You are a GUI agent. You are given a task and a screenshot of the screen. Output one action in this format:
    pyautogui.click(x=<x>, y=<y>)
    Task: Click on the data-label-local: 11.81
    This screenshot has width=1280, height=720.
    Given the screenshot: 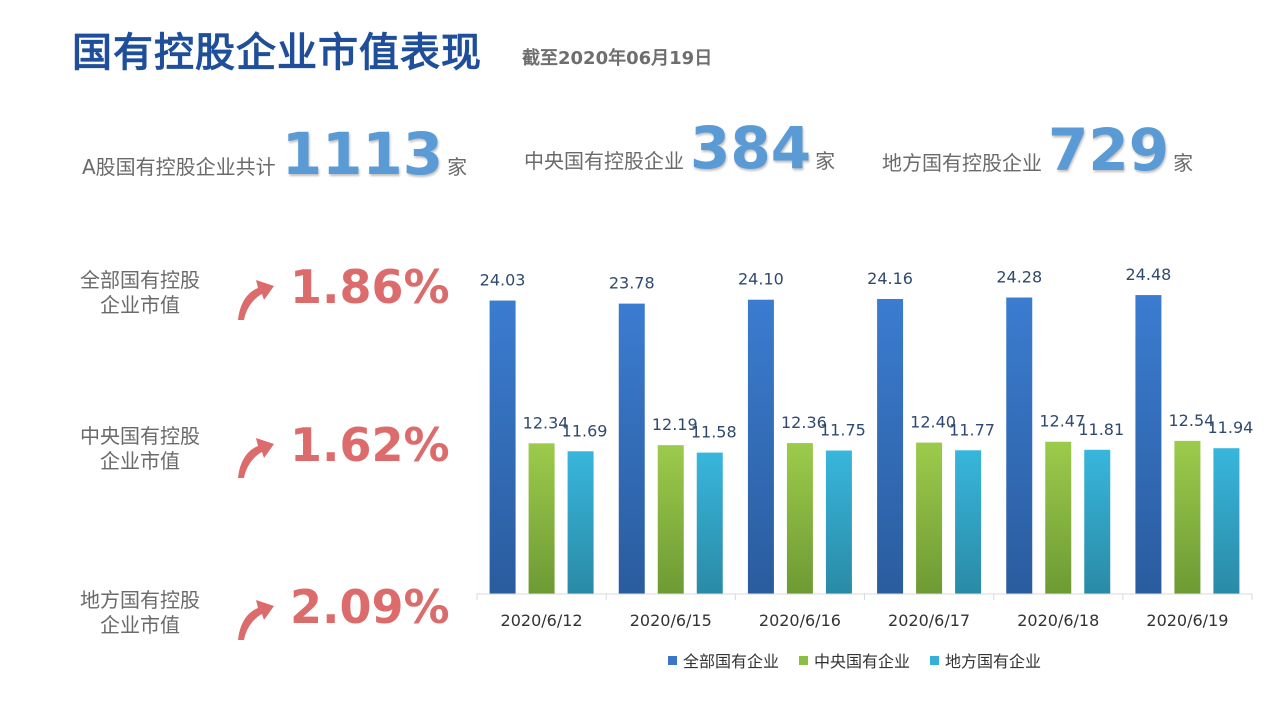 What is the action you would take?
    pyautogui.click(x=1101, y=429)
    